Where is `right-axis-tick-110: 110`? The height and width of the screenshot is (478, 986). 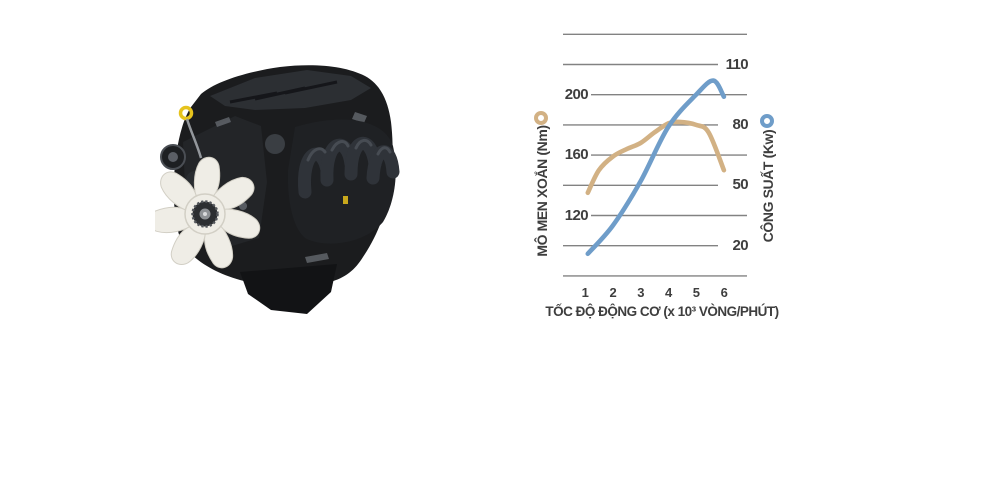
right-axis-tick-110: 110 is located at coordinates (737, 64).